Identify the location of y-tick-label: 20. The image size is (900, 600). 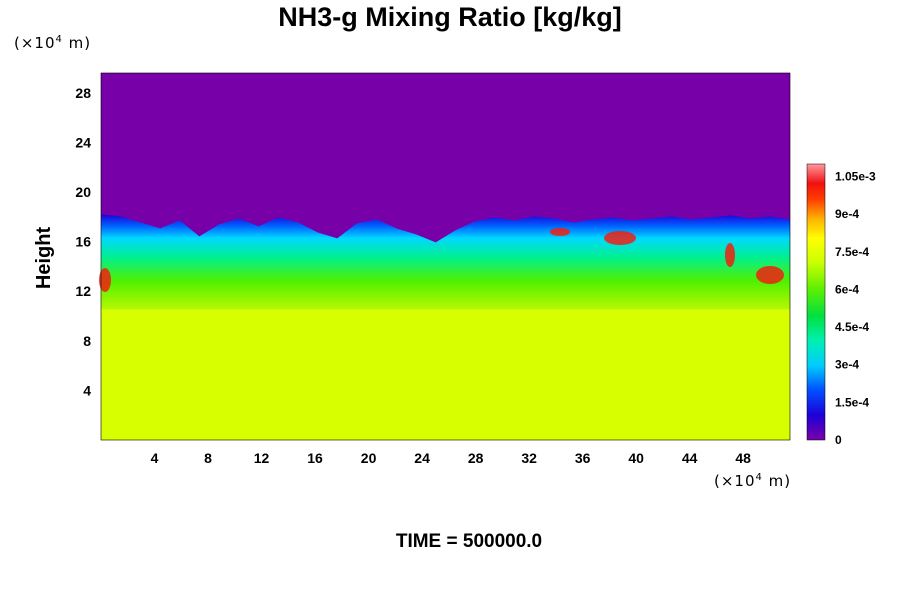
(83, 192).